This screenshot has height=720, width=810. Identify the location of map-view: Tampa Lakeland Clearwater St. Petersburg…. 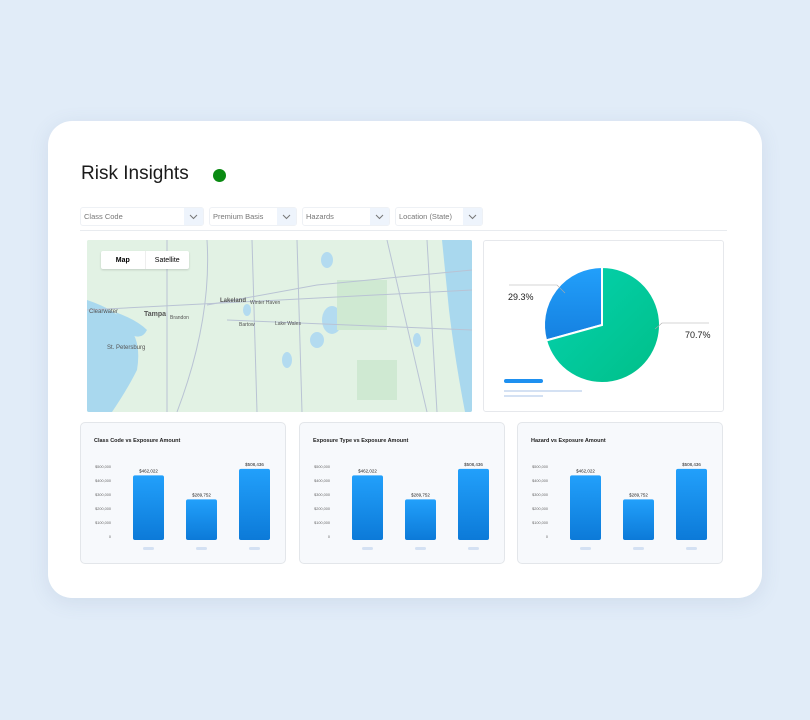
(279, 326).